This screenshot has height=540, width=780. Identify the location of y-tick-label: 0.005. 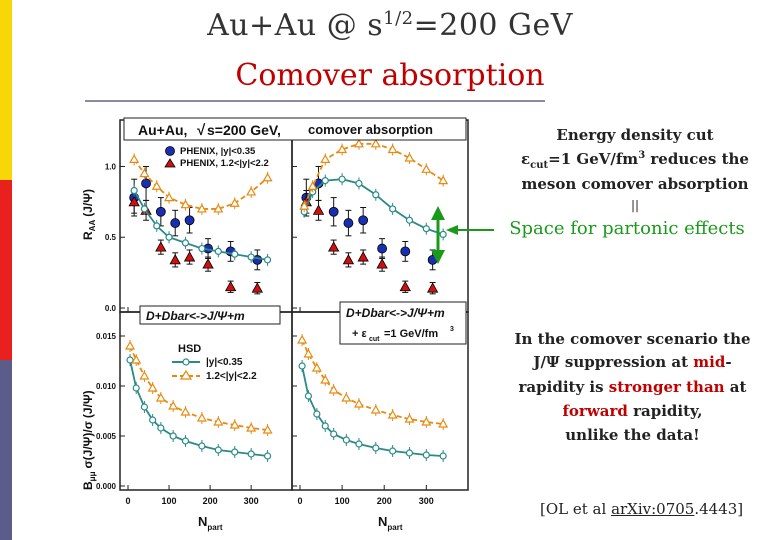
(106, 436).